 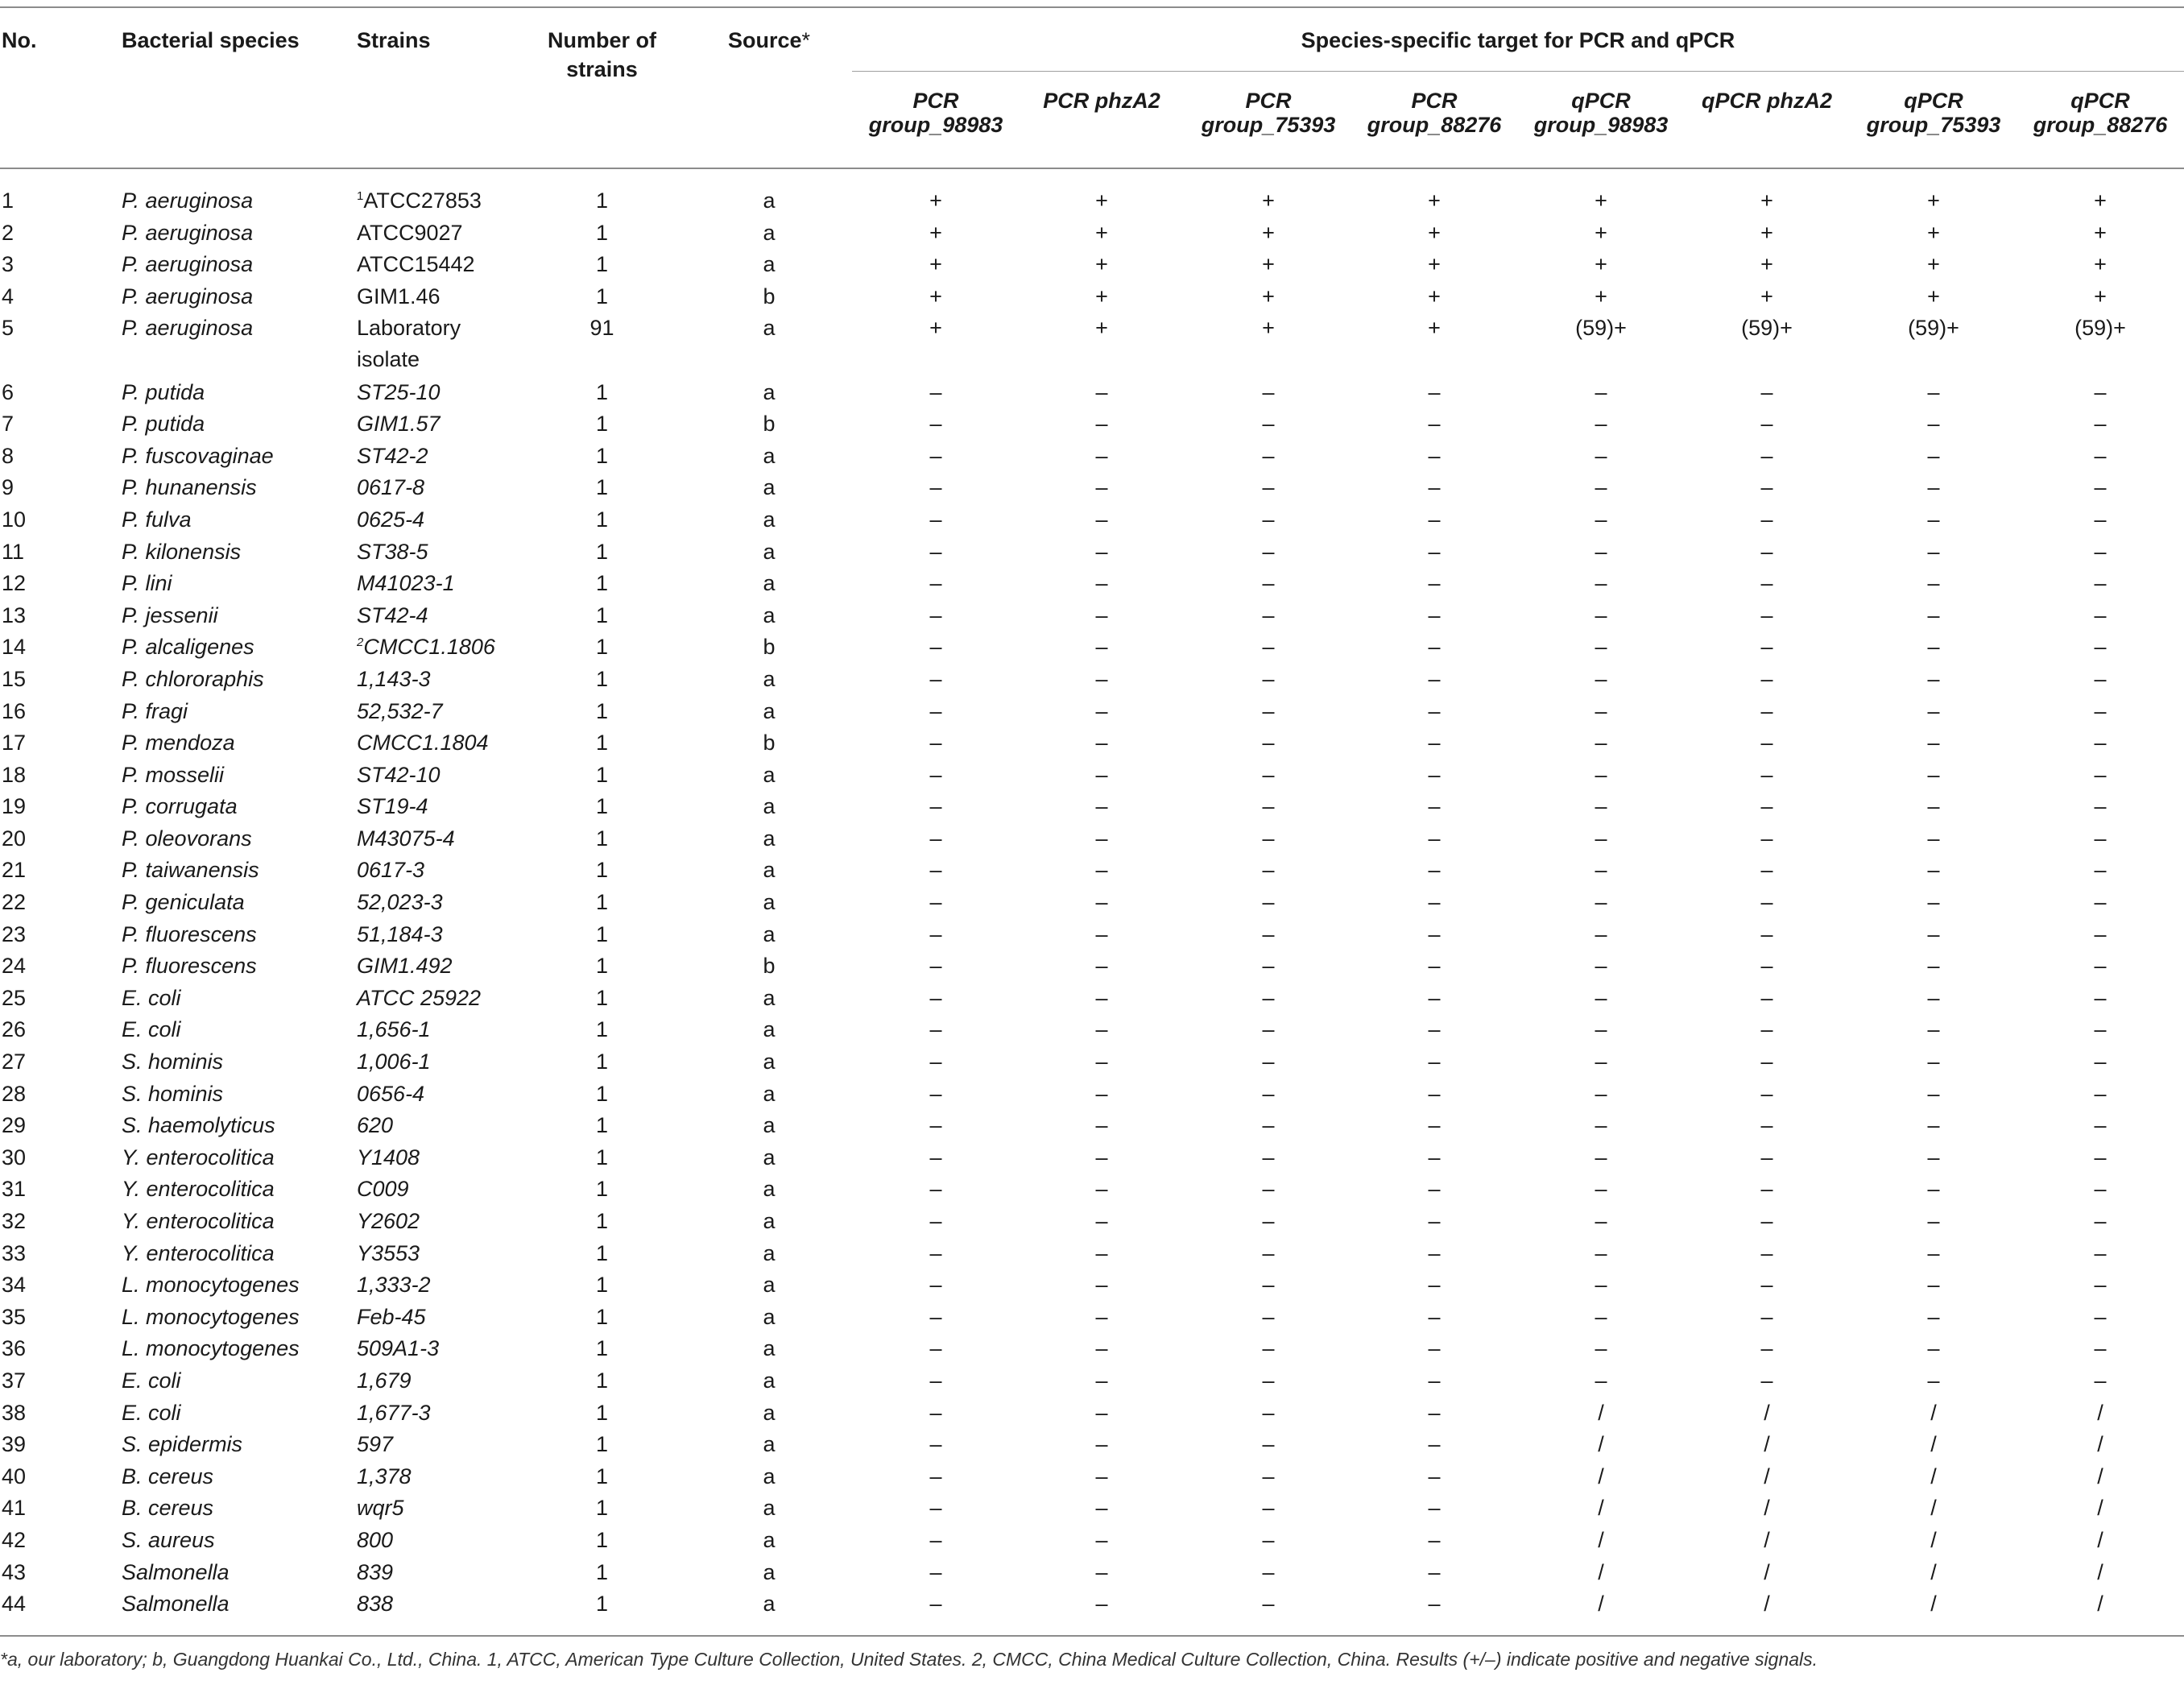 I want to click on table-top-rule, so click(x=1092, y=7).